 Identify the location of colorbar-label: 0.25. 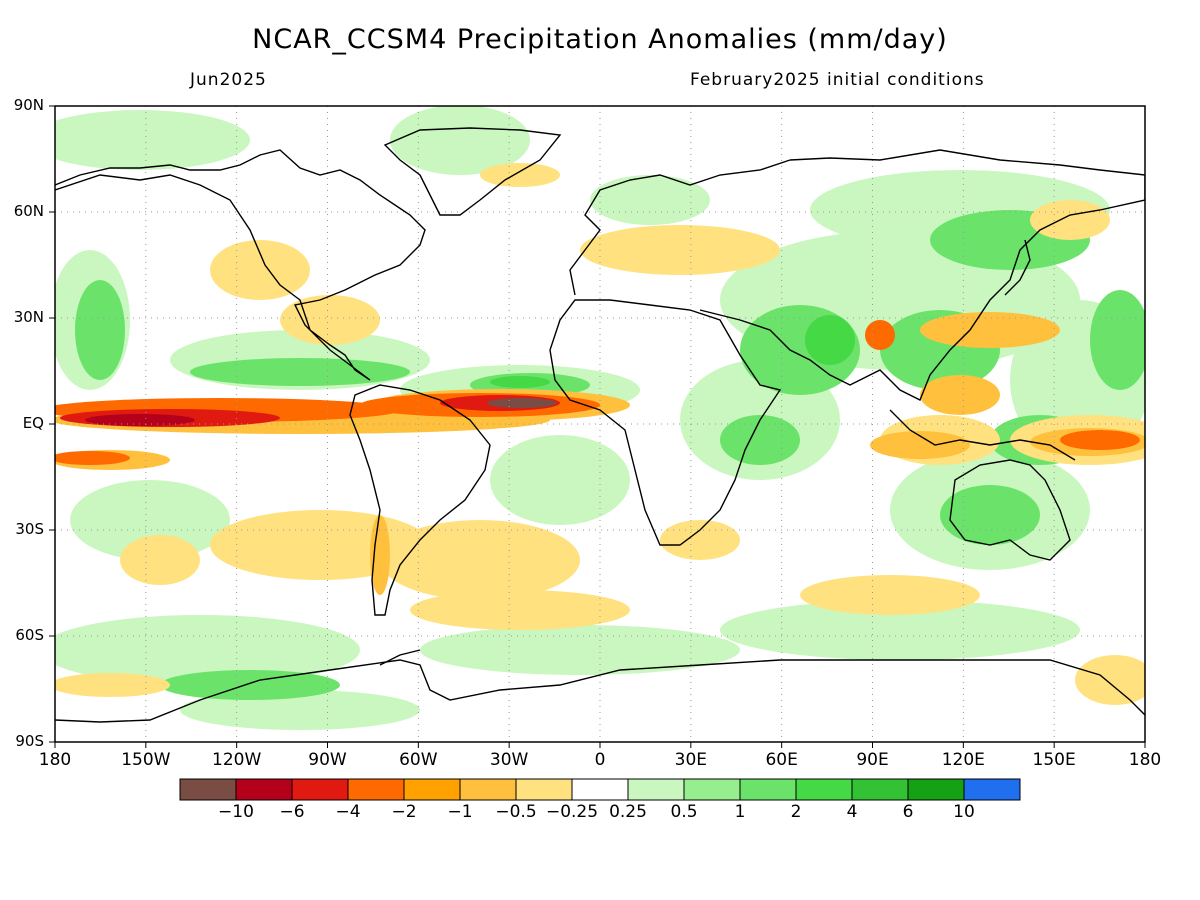
(628, 812).